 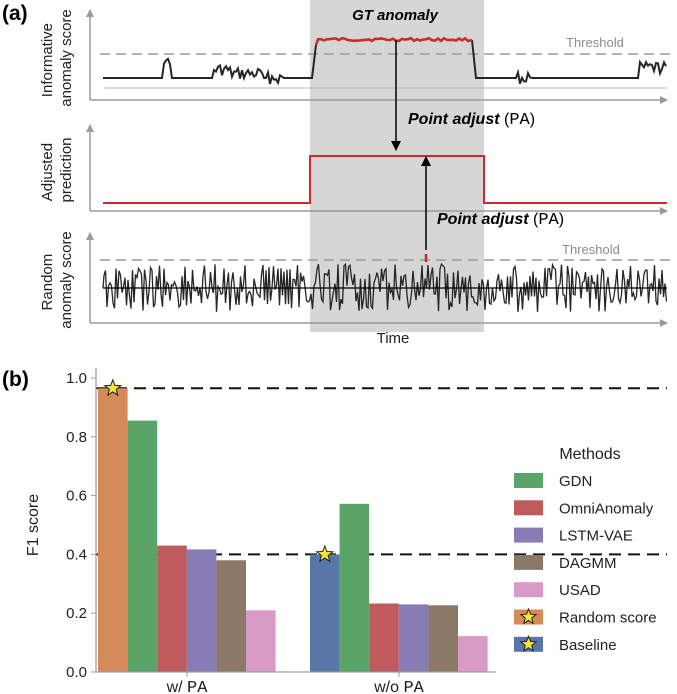 I want to click on x-tick-label: w/ PA, so click(x=187, y=686).